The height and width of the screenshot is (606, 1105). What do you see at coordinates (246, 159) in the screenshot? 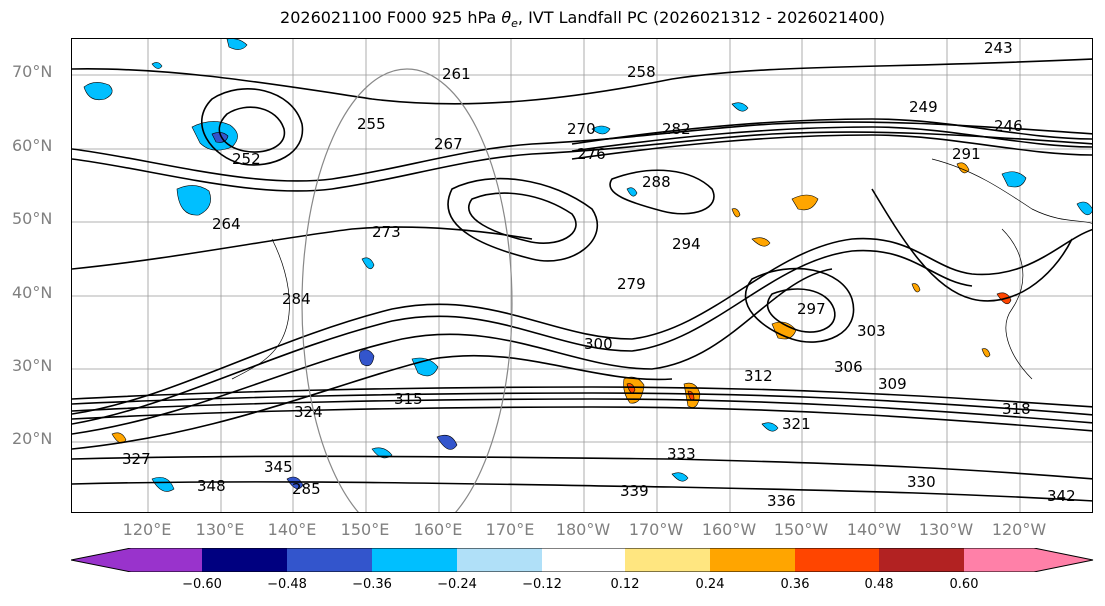
I see `contour-label: 252` at bounding box center [246, 159].